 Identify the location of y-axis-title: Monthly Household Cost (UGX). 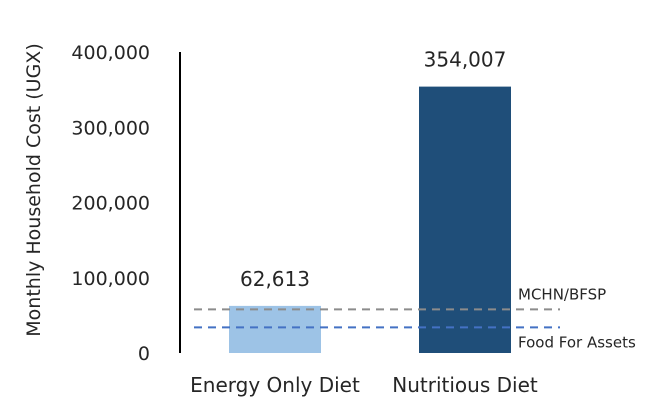
(34, 189).